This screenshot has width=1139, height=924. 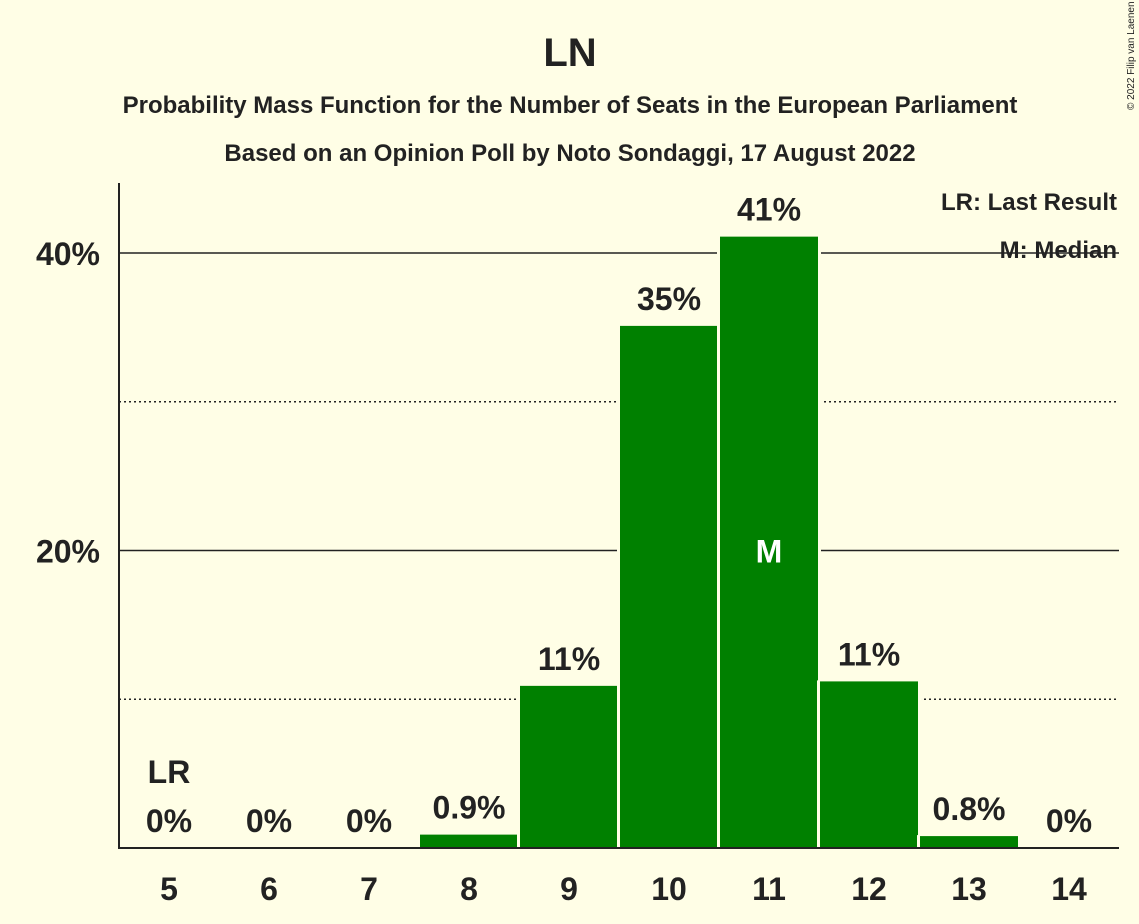 What do you see at coordinates (469, 889) in the screenshot?
I see `x-tick-label: 8` at bounding box center [469, 889].